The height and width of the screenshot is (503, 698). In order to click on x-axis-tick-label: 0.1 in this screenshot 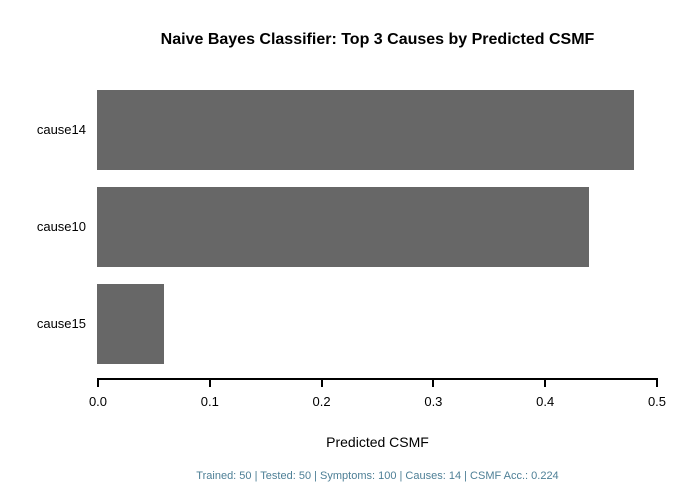, I will do `click(209, 401)`.